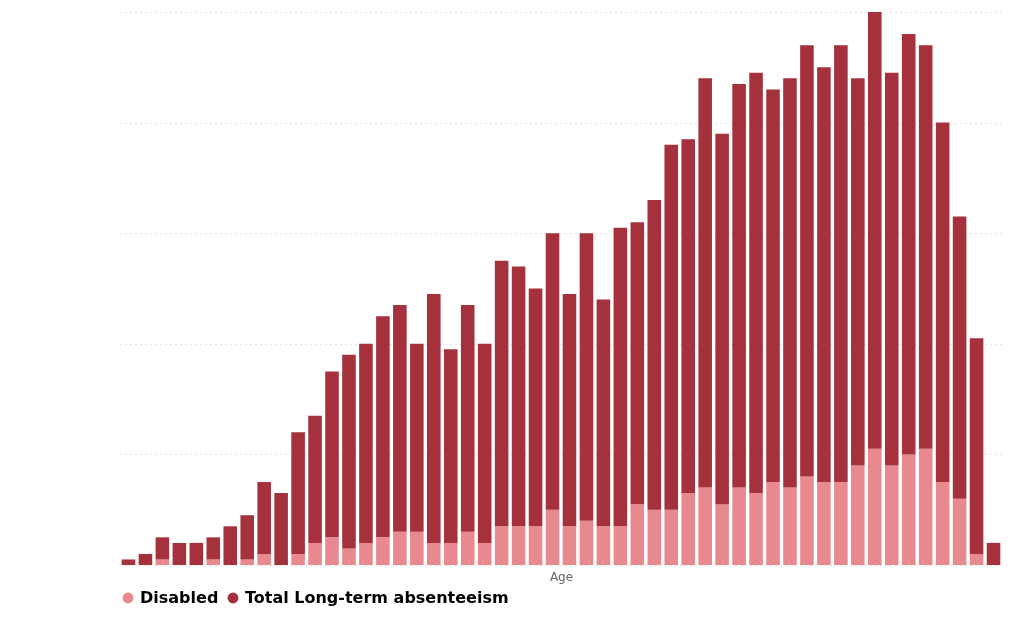 This screenshot has height=628, width=1027. I want to click on legend-label: Disabled, so click(179, 597).